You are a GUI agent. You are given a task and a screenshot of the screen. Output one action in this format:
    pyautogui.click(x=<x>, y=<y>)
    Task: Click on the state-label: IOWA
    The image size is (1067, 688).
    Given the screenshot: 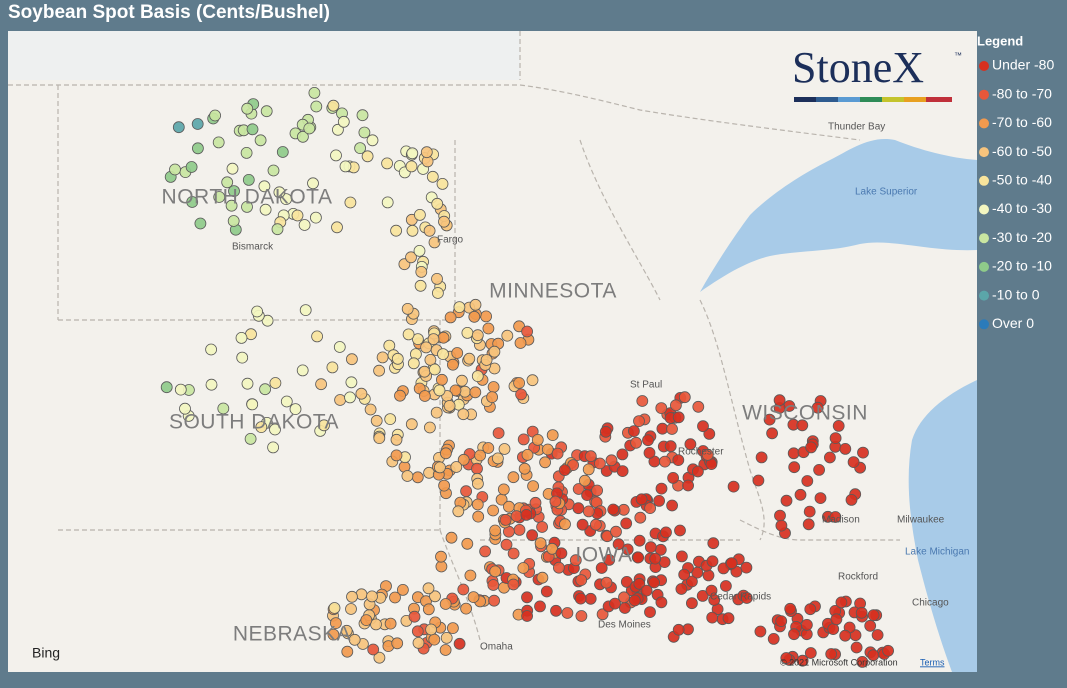 What is the action you would take?
    pyautogui.click(x=603, y=555)
    